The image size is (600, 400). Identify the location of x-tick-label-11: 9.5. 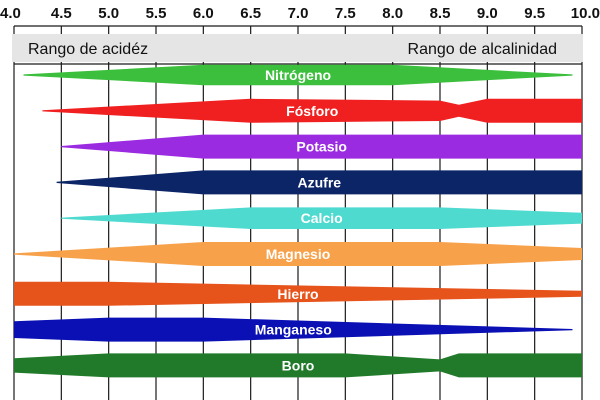
(534, 13).